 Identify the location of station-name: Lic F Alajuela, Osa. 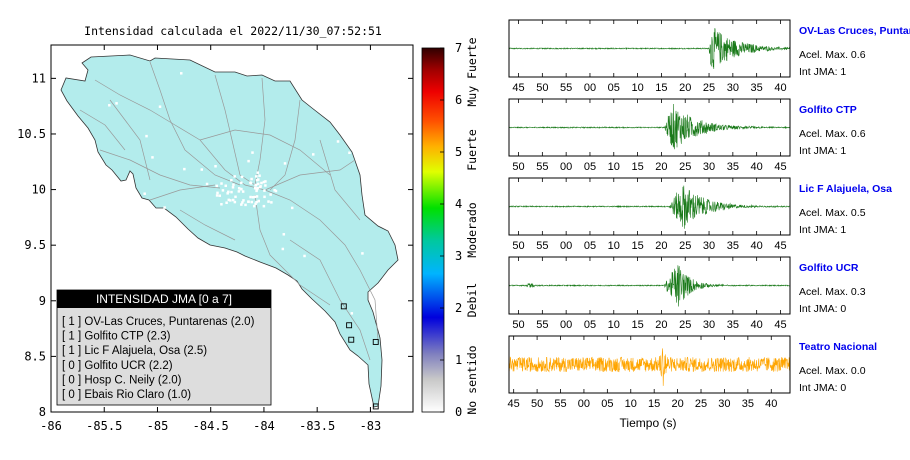
(845, 189).